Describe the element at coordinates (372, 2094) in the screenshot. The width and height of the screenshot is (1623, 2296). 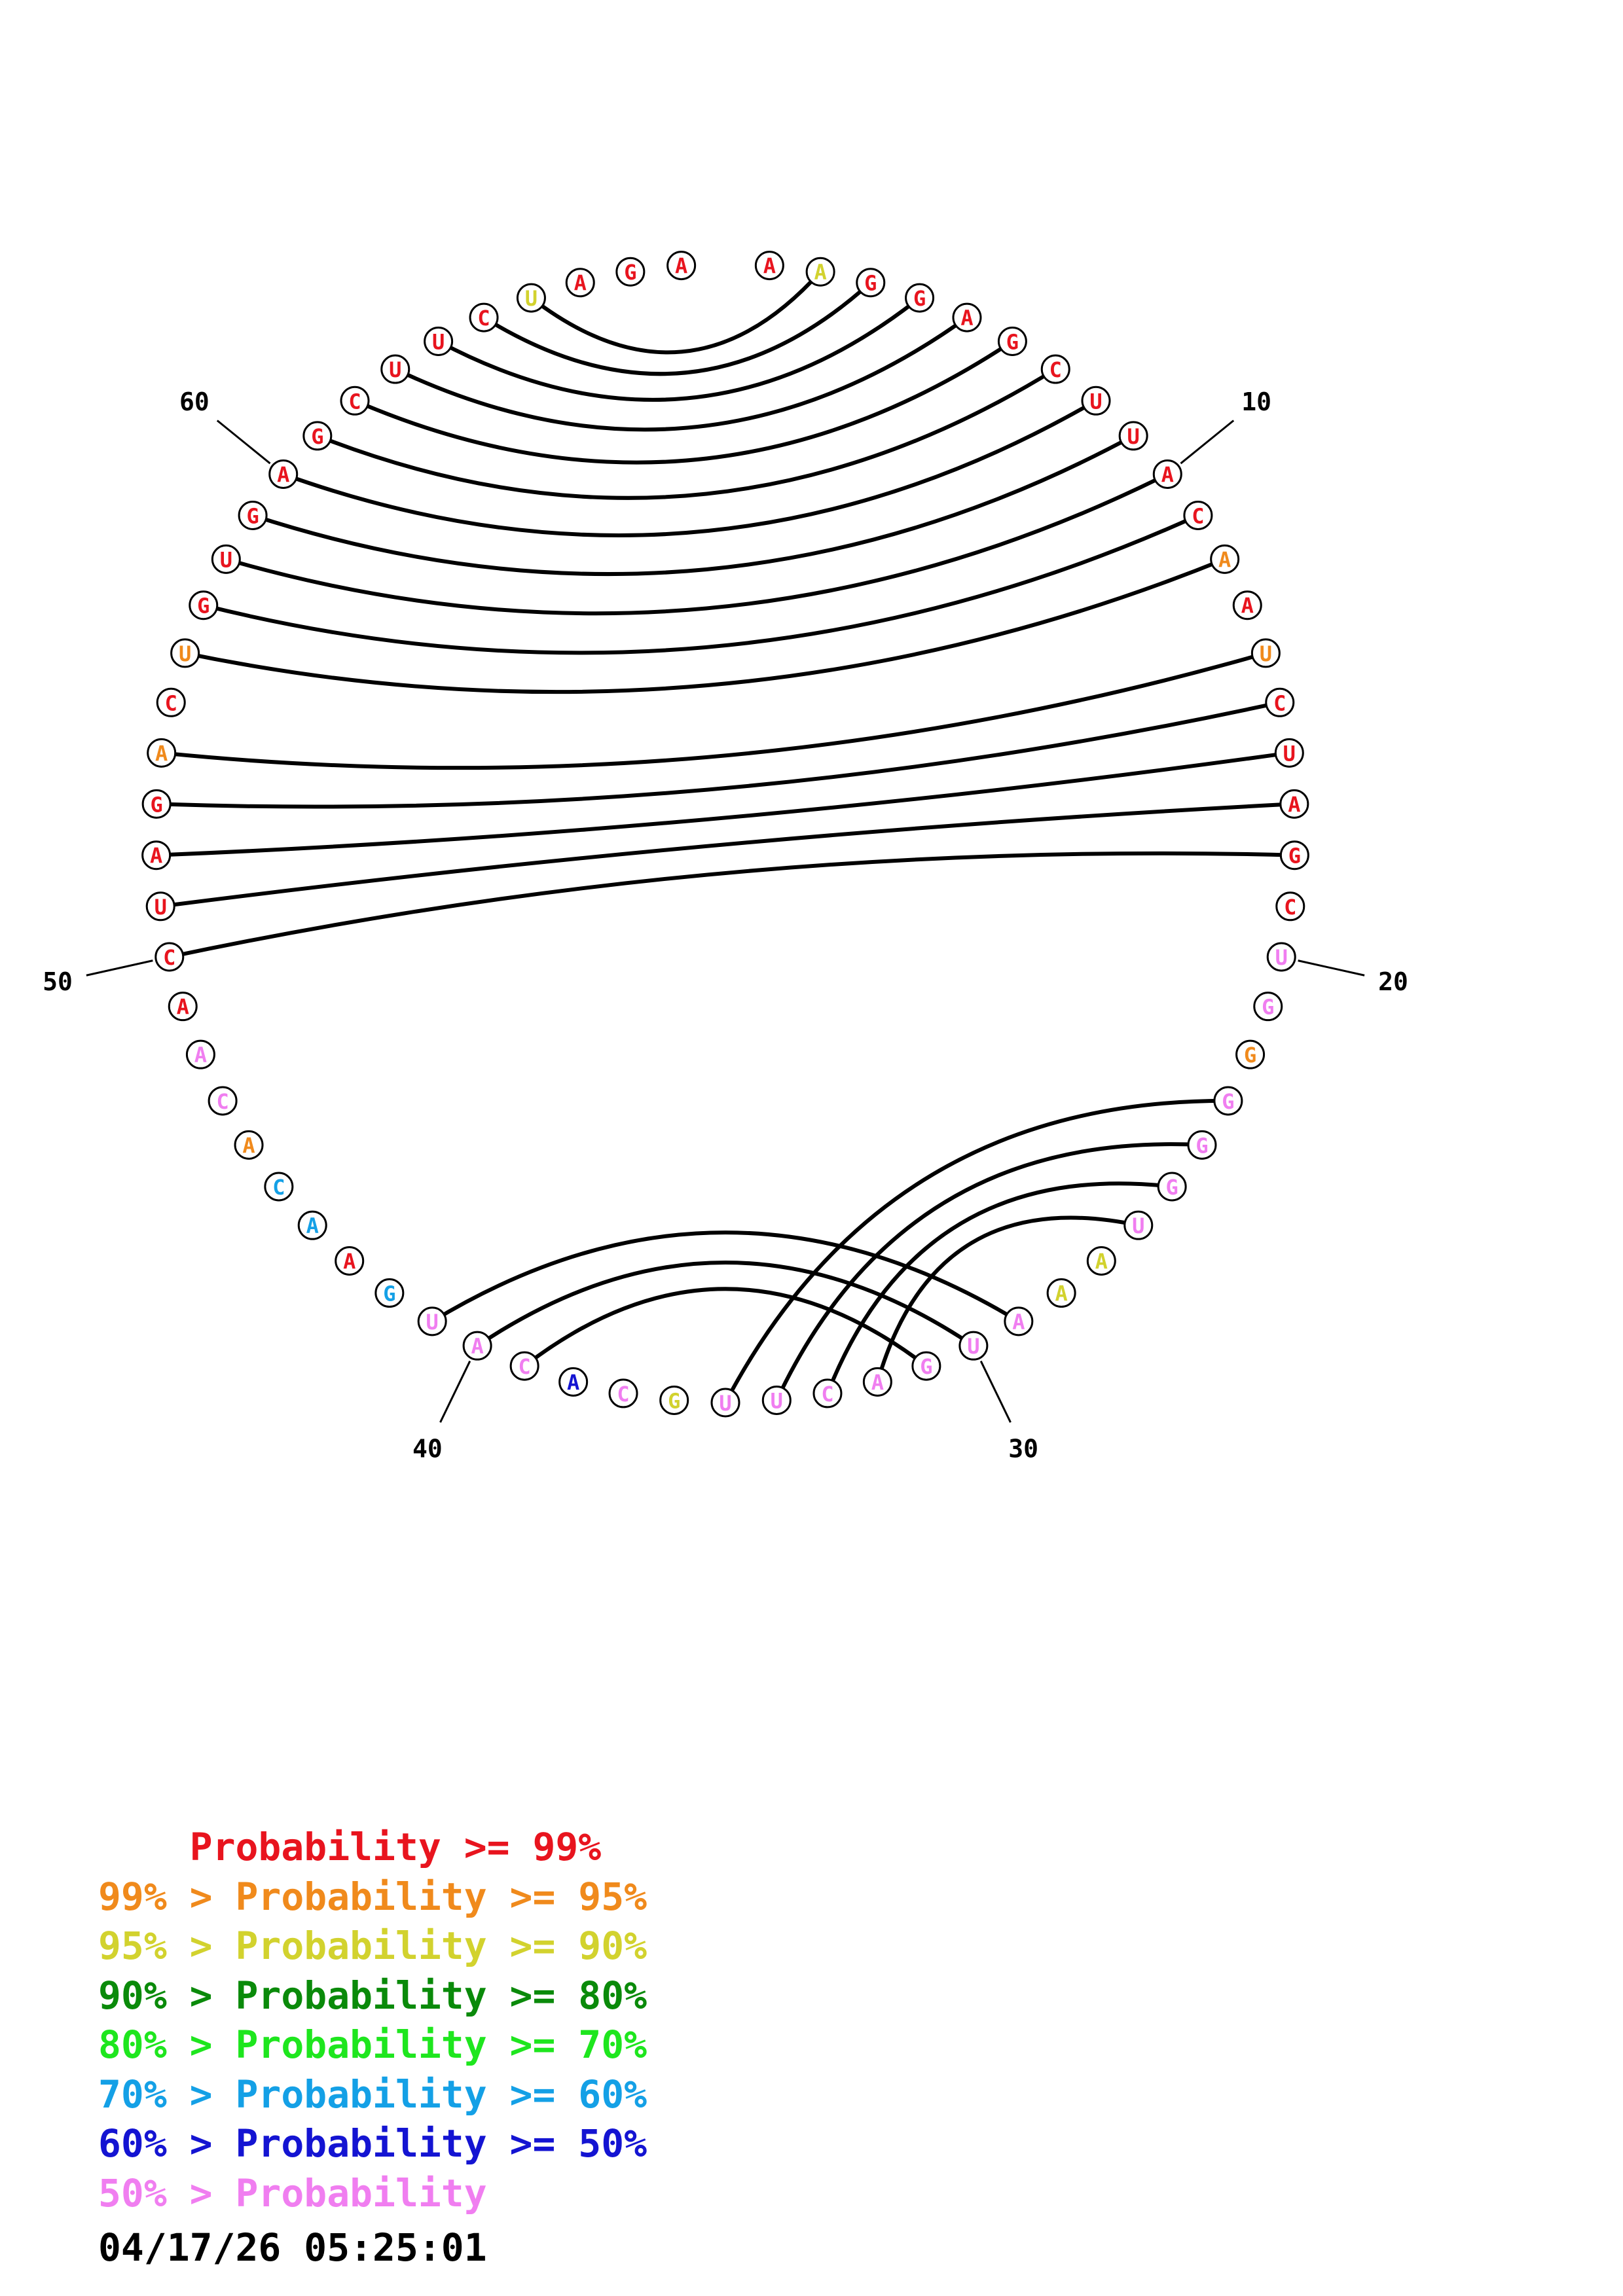
I see `legend-row-5: 70% > Probability >= 60%` at that location.